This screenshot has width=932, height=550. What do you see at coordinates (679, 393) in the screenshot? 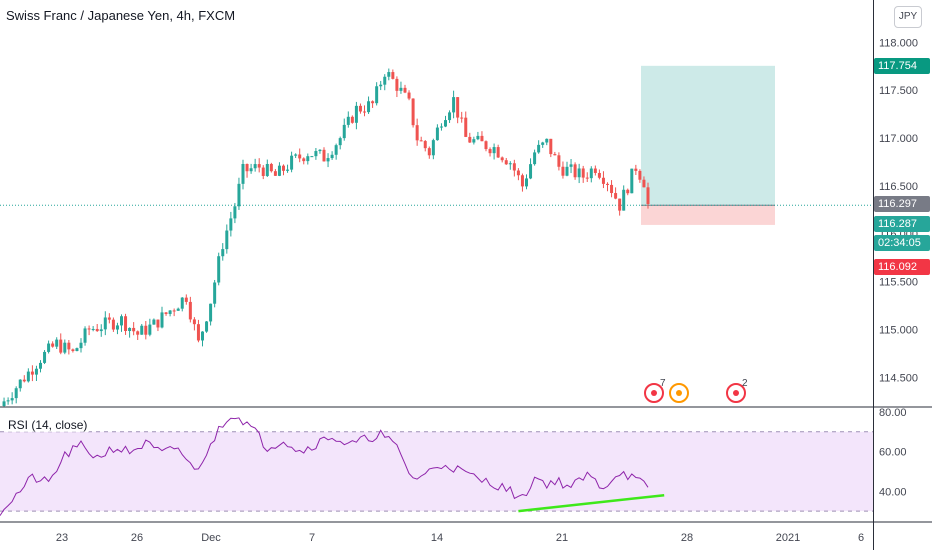
I see `event-dot` at bounding box center [679, 393].